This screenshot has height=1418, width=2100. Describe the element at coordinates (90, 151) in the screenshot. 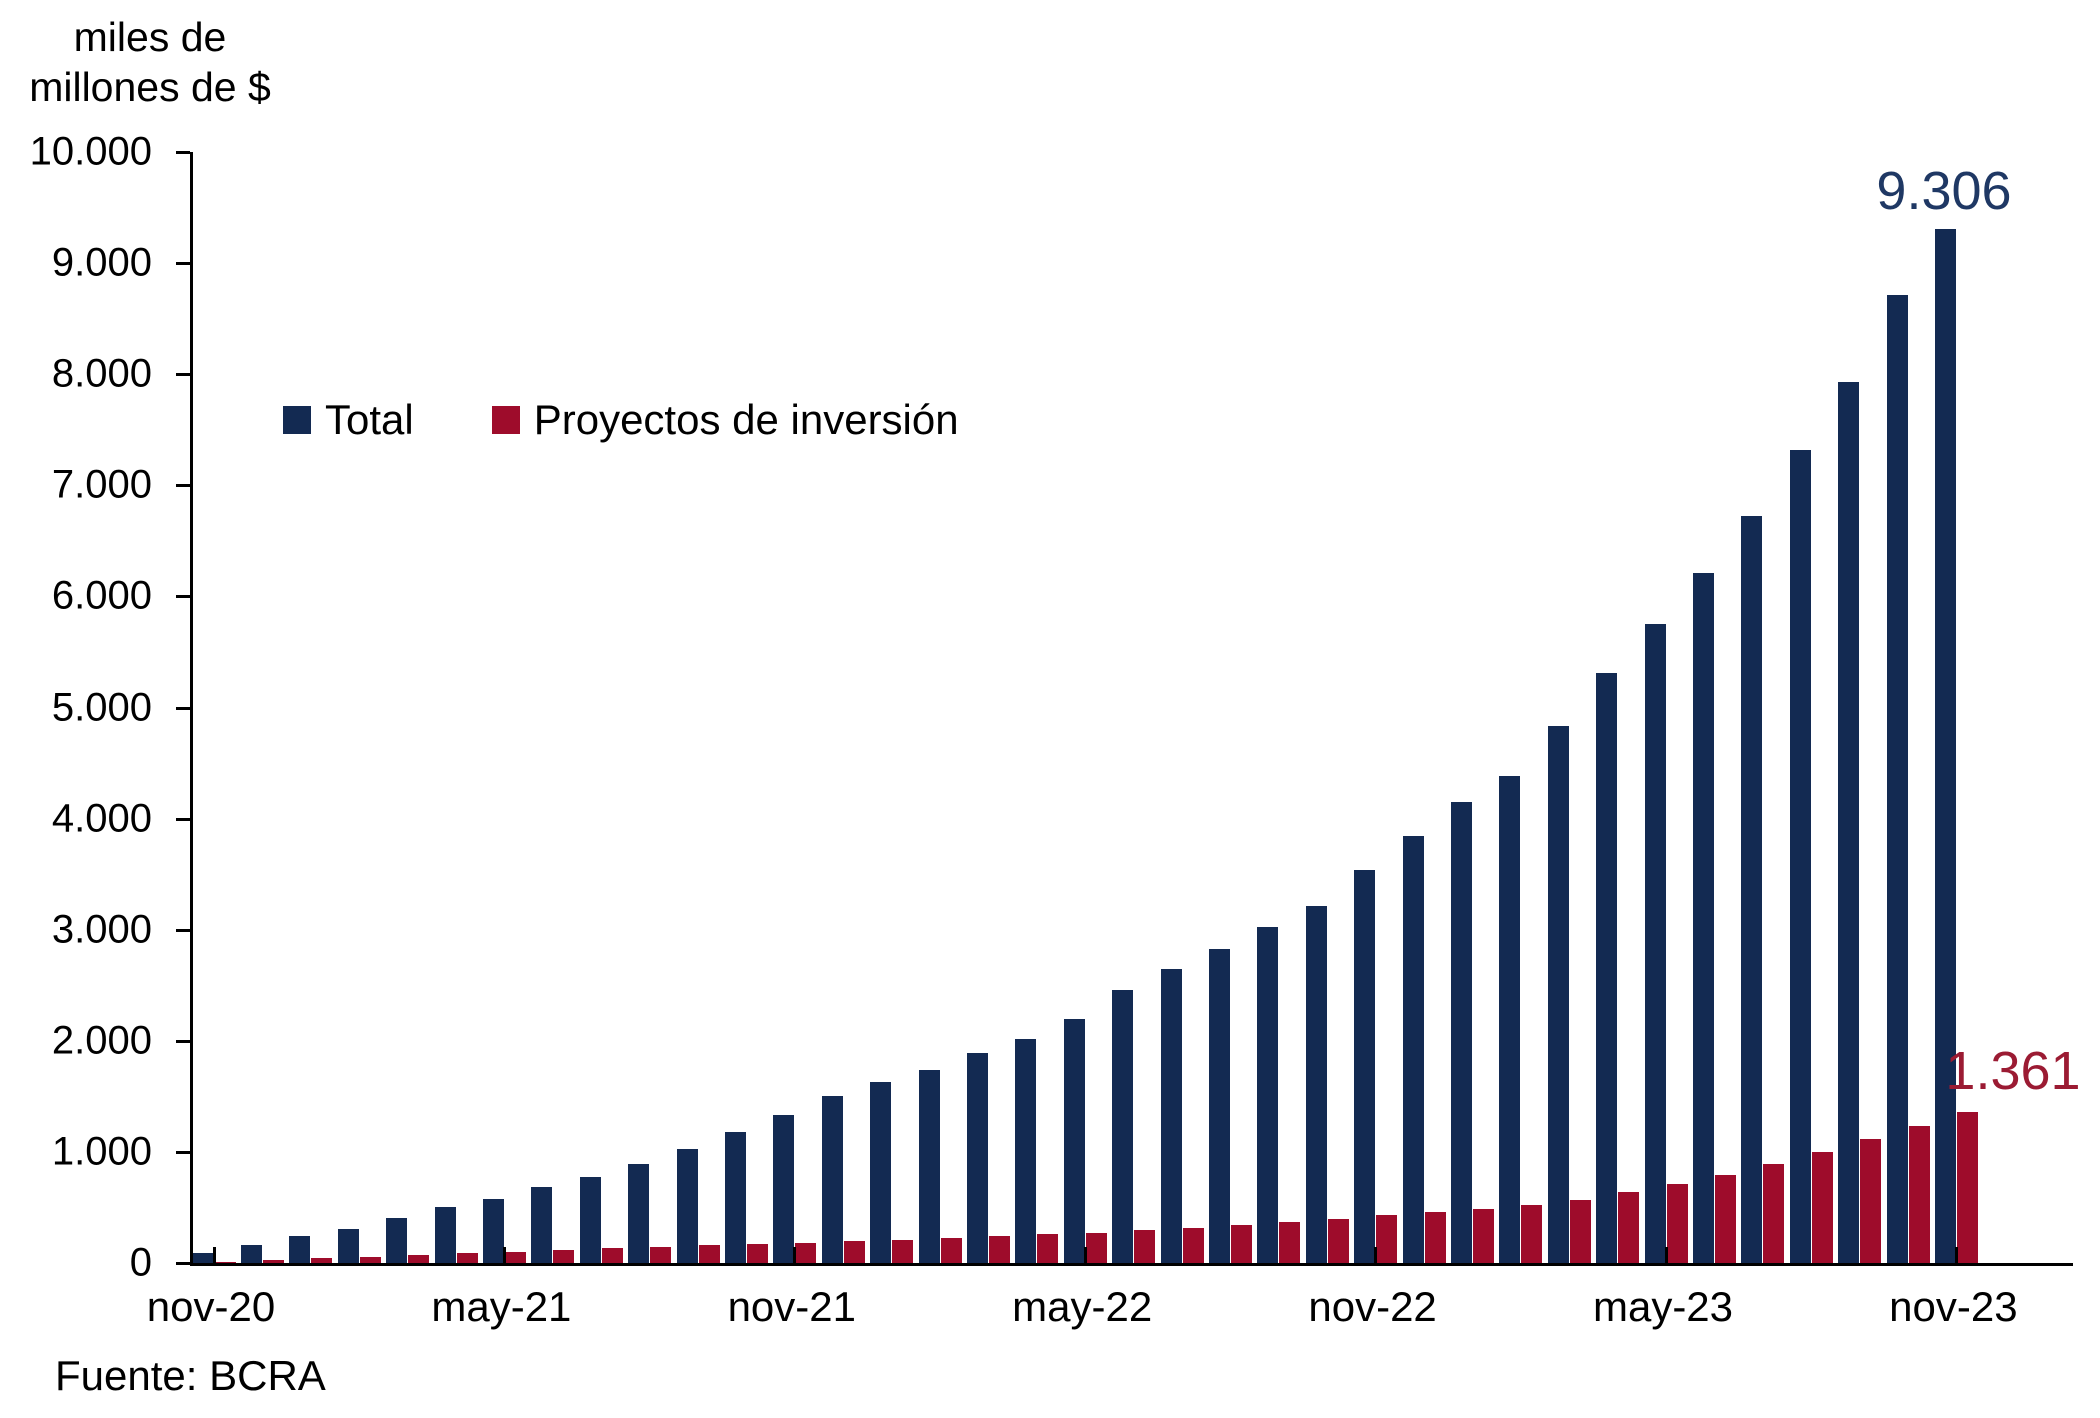

I see `y-tick-label-10.000: 10.000` at that location.